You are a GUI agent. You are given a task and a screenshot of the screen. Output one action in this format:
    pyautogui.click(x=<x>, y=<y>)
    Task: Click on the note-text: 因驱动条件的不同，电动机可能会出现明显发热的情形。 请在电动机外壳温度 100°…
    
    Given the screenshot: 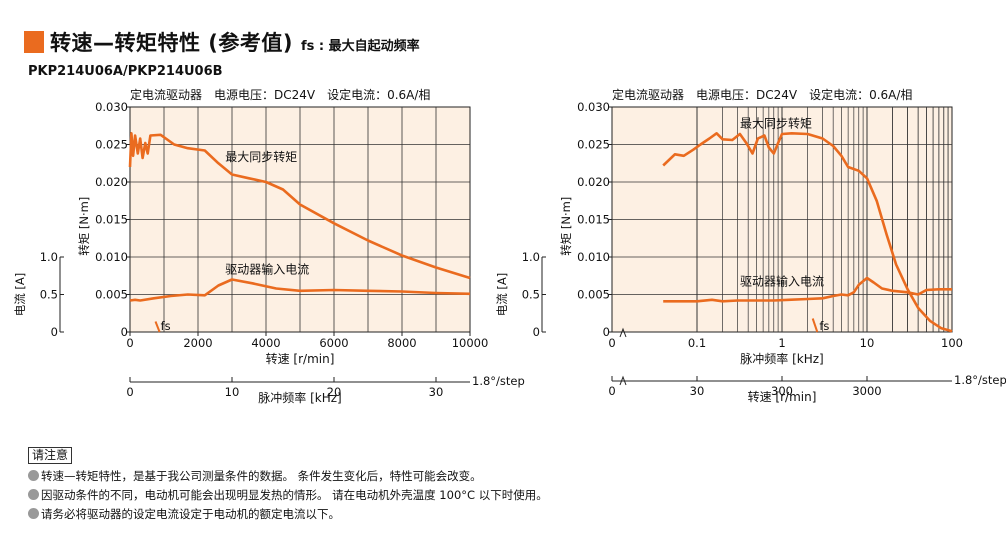 What is the action you would take?
    pyautogui.click(x=294, y=495)
    